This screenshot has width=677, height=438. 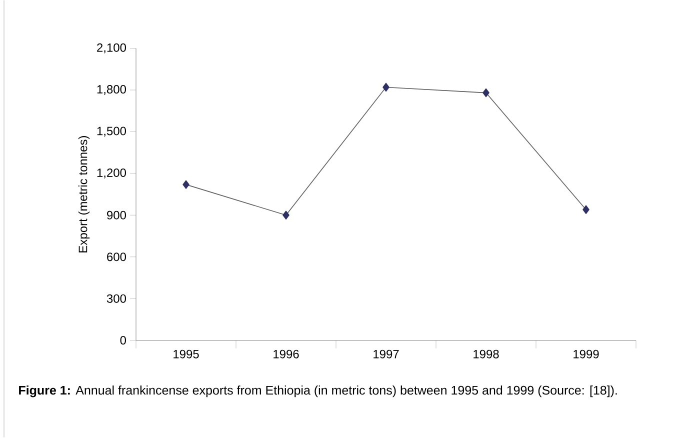 I want to click on y-tick-label: 300, so click(x=116, y=299).